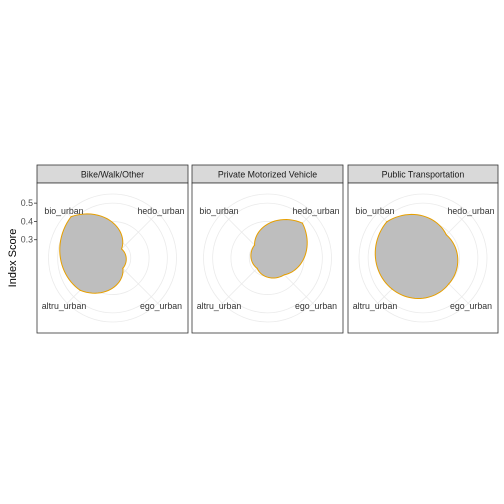 Image resolution: width=504 pixels, height=504 pixels. What do you see at coordinates (112, 175) in the screenshot?
I see `facet-title: Bike/Walk/Other` at bounding box center [112, 175].